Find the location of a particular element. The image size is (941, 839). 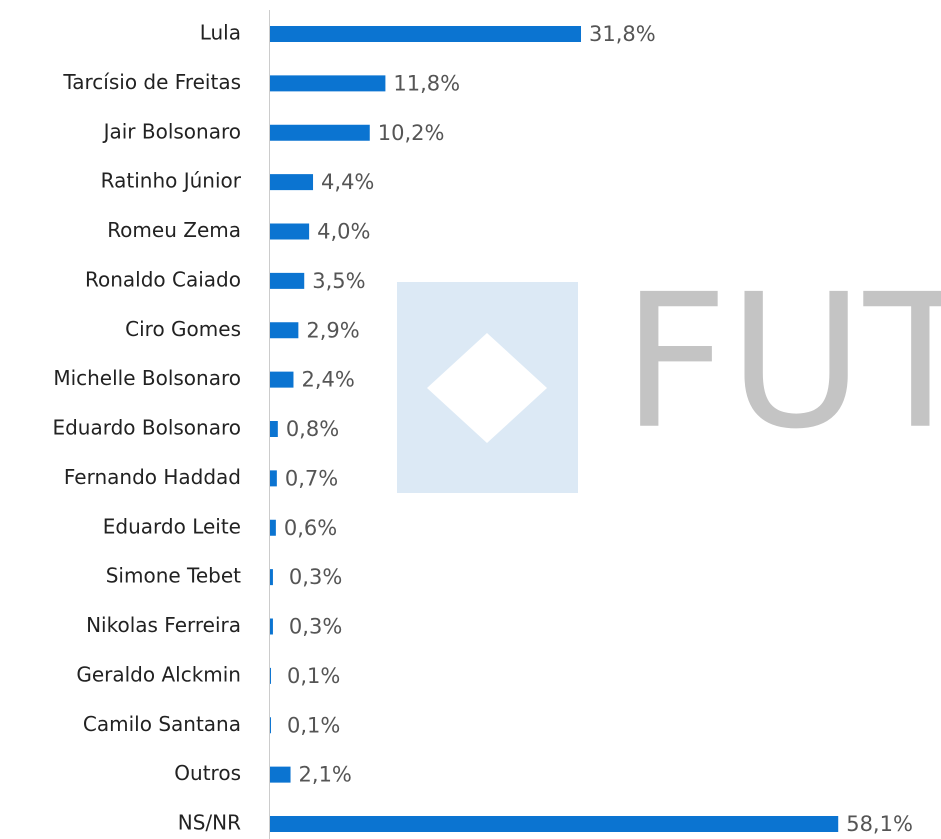

value-label: 0,8% is located at coordinates (312, 429).